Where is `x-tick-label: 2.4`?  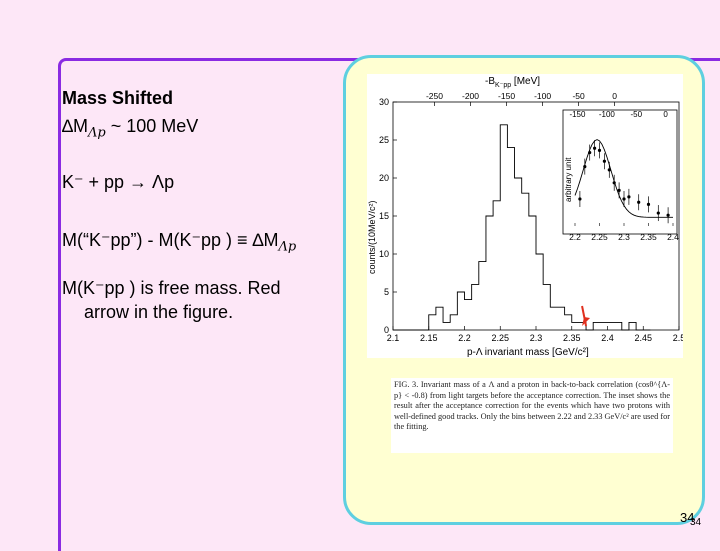
x-tick-label: 2.4 is located at coordinates (607, 338).